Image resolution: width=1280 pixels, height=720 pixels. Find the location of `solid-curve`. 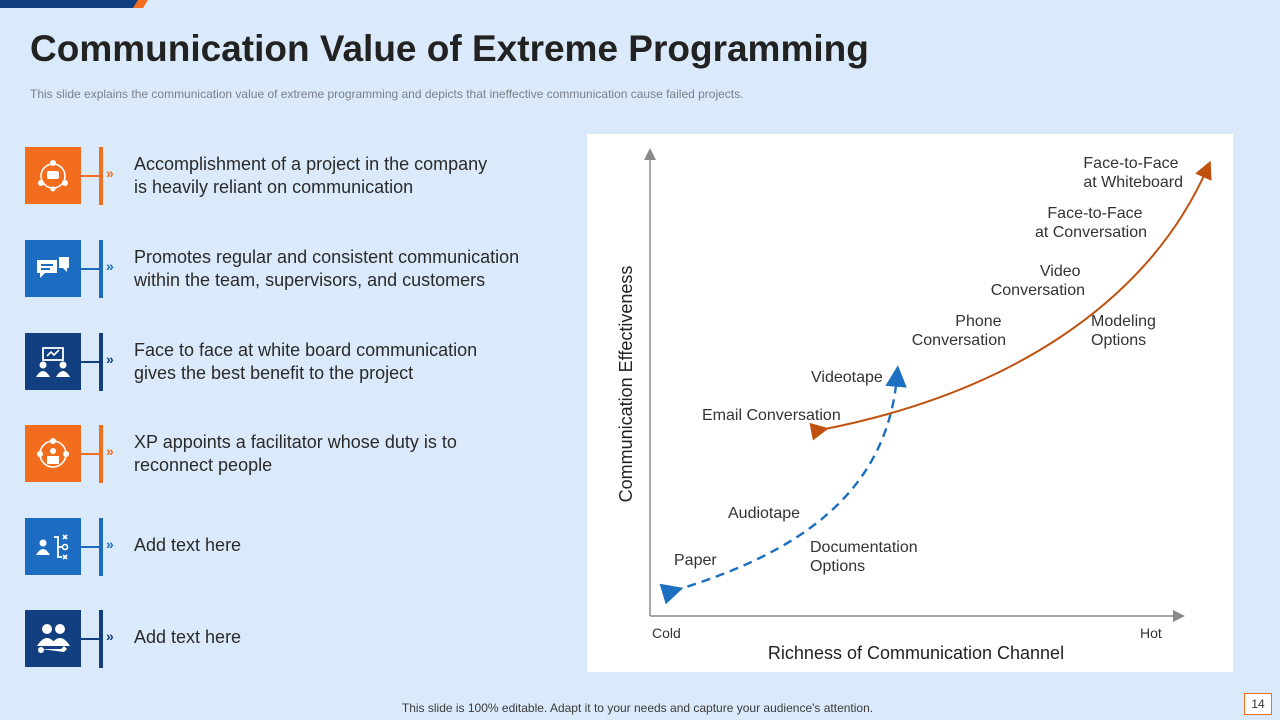

solid-curve is located at coordinates (1010, 300).